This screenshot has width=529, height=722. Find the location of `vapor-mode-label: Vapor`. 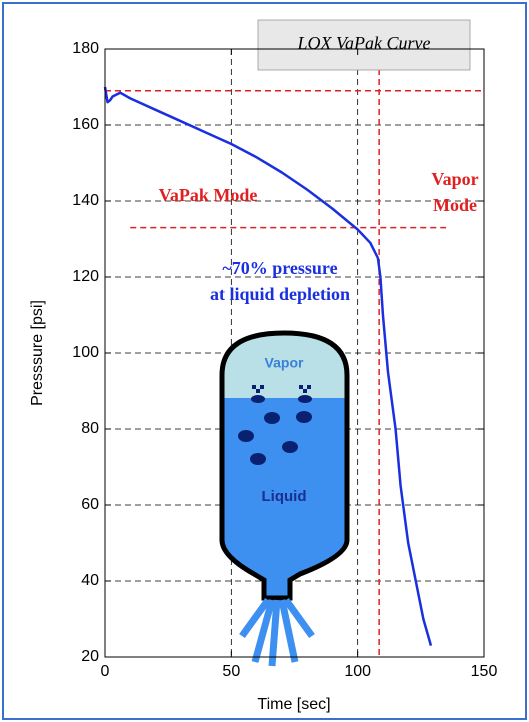

vapor-mode-label: Vapor is located at coordinates (454, 179).